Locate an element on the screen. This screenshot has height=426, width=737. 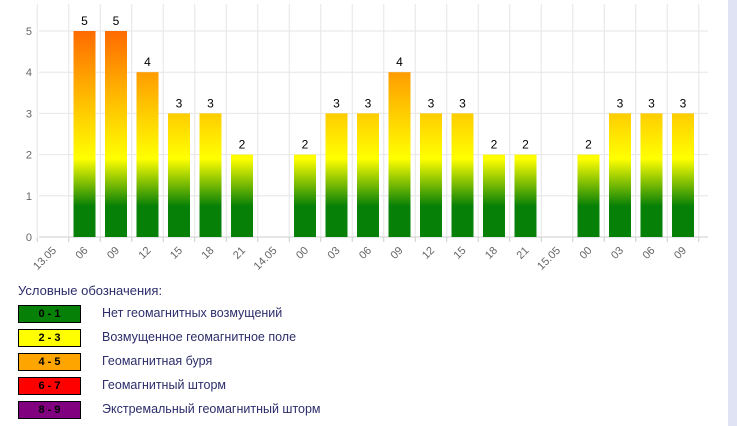
y-tick-label: 4 is located at coordinates (29, 73).